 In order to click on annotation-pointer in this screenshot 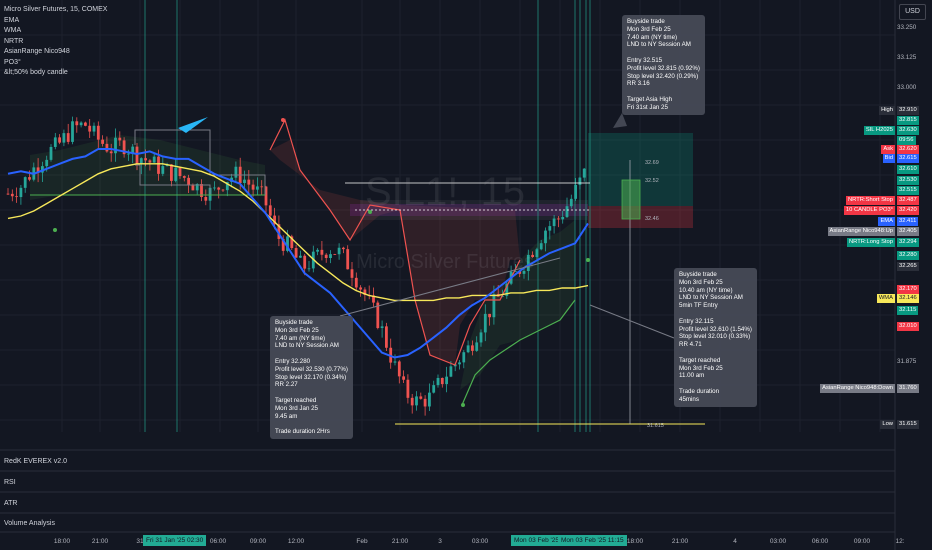, I will do `click(620, 120)`.